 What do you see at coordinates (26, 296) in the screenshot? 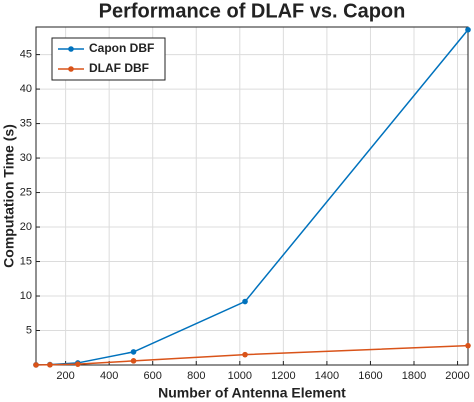
I see `y-tick-label: 10` at bounding box center [26, 296].